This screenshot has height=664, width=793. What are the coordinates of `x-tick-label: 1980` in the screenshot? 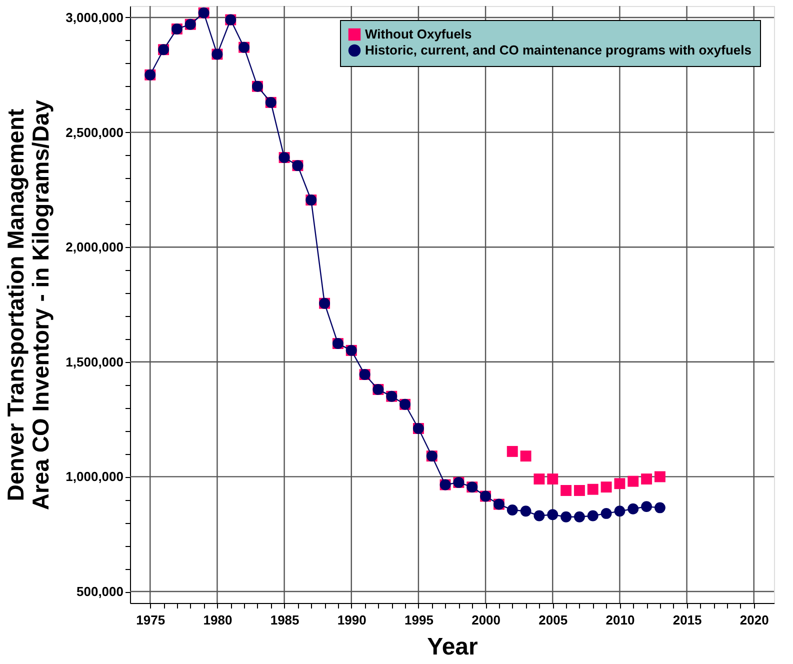 It's located at (217, 620).